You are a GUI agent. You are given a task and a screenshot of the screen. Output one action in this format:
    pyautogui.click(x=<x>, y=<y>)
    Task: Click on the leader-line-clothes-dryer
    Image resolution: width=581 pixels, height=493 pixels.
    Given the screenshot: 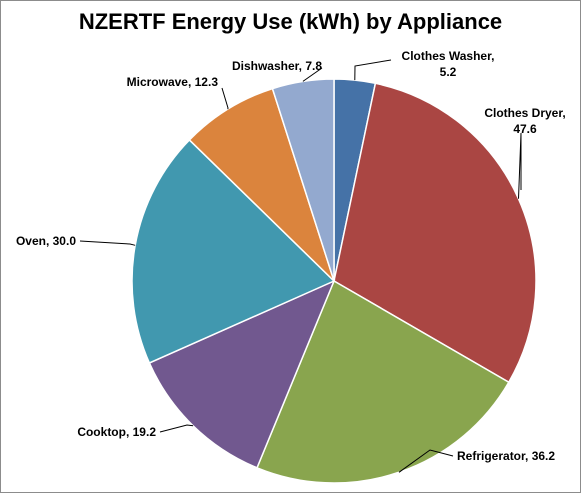 What is the action you would take?
    pyautogui.click(x=520, y=165)
    